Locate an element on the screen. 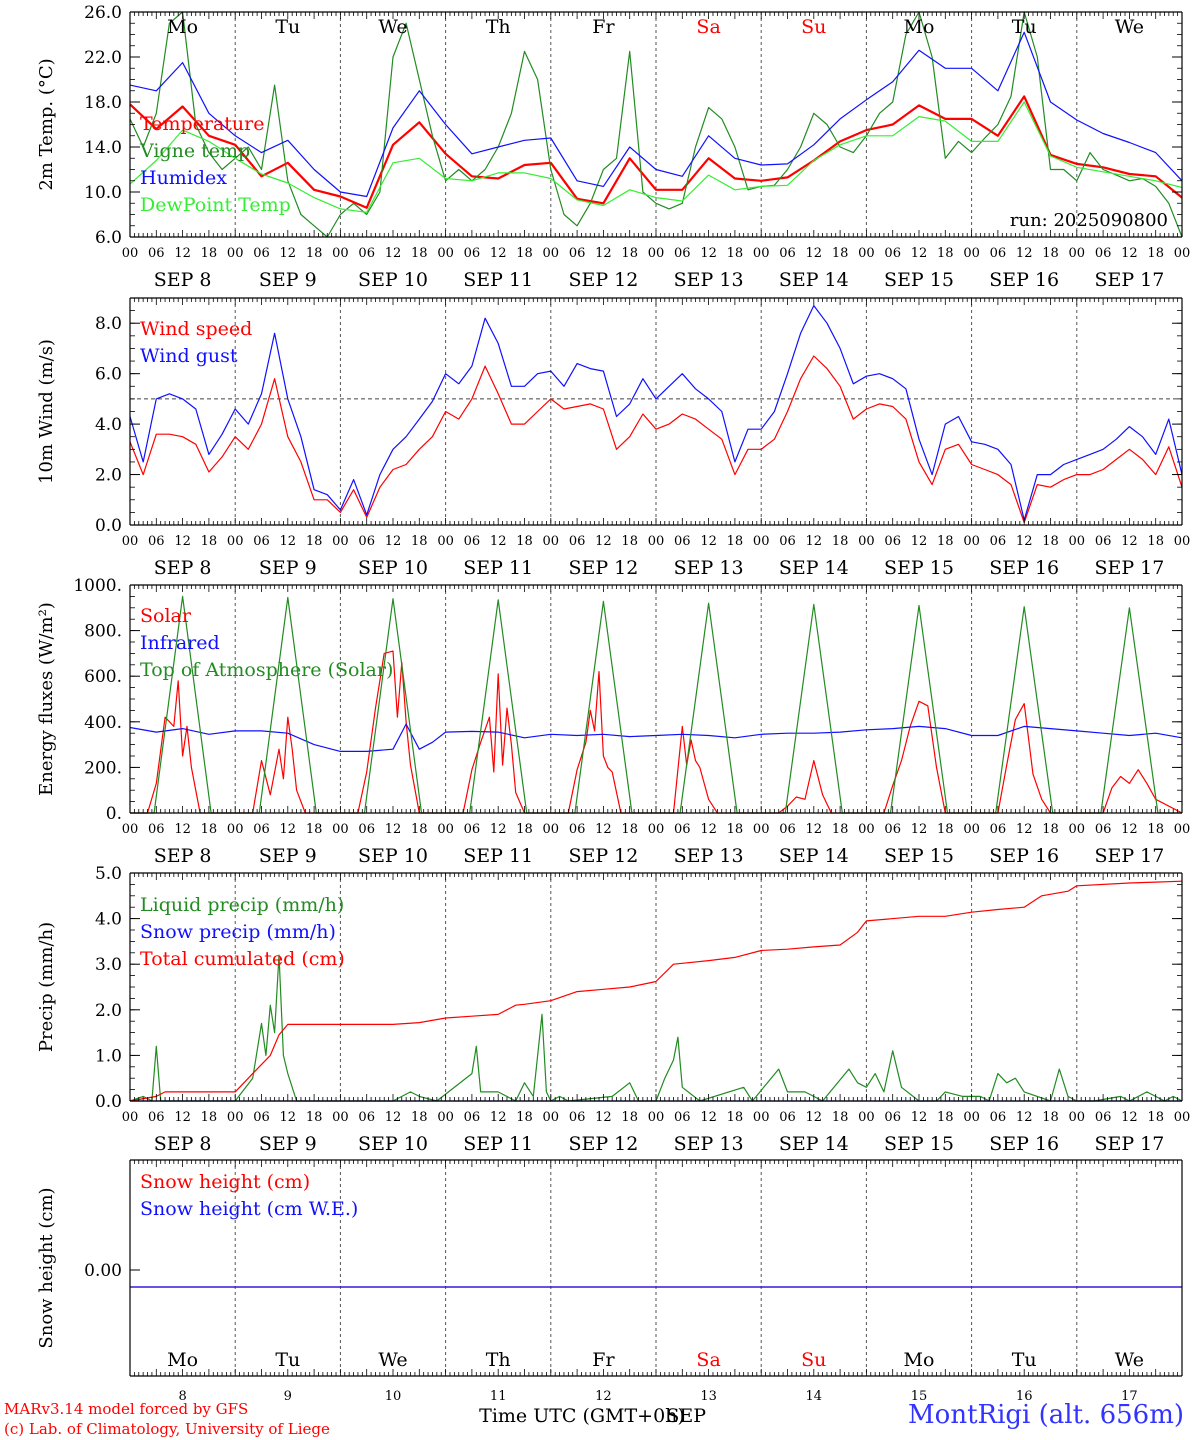  legend-entry: Wind gust is located at coordinates (189, 356).